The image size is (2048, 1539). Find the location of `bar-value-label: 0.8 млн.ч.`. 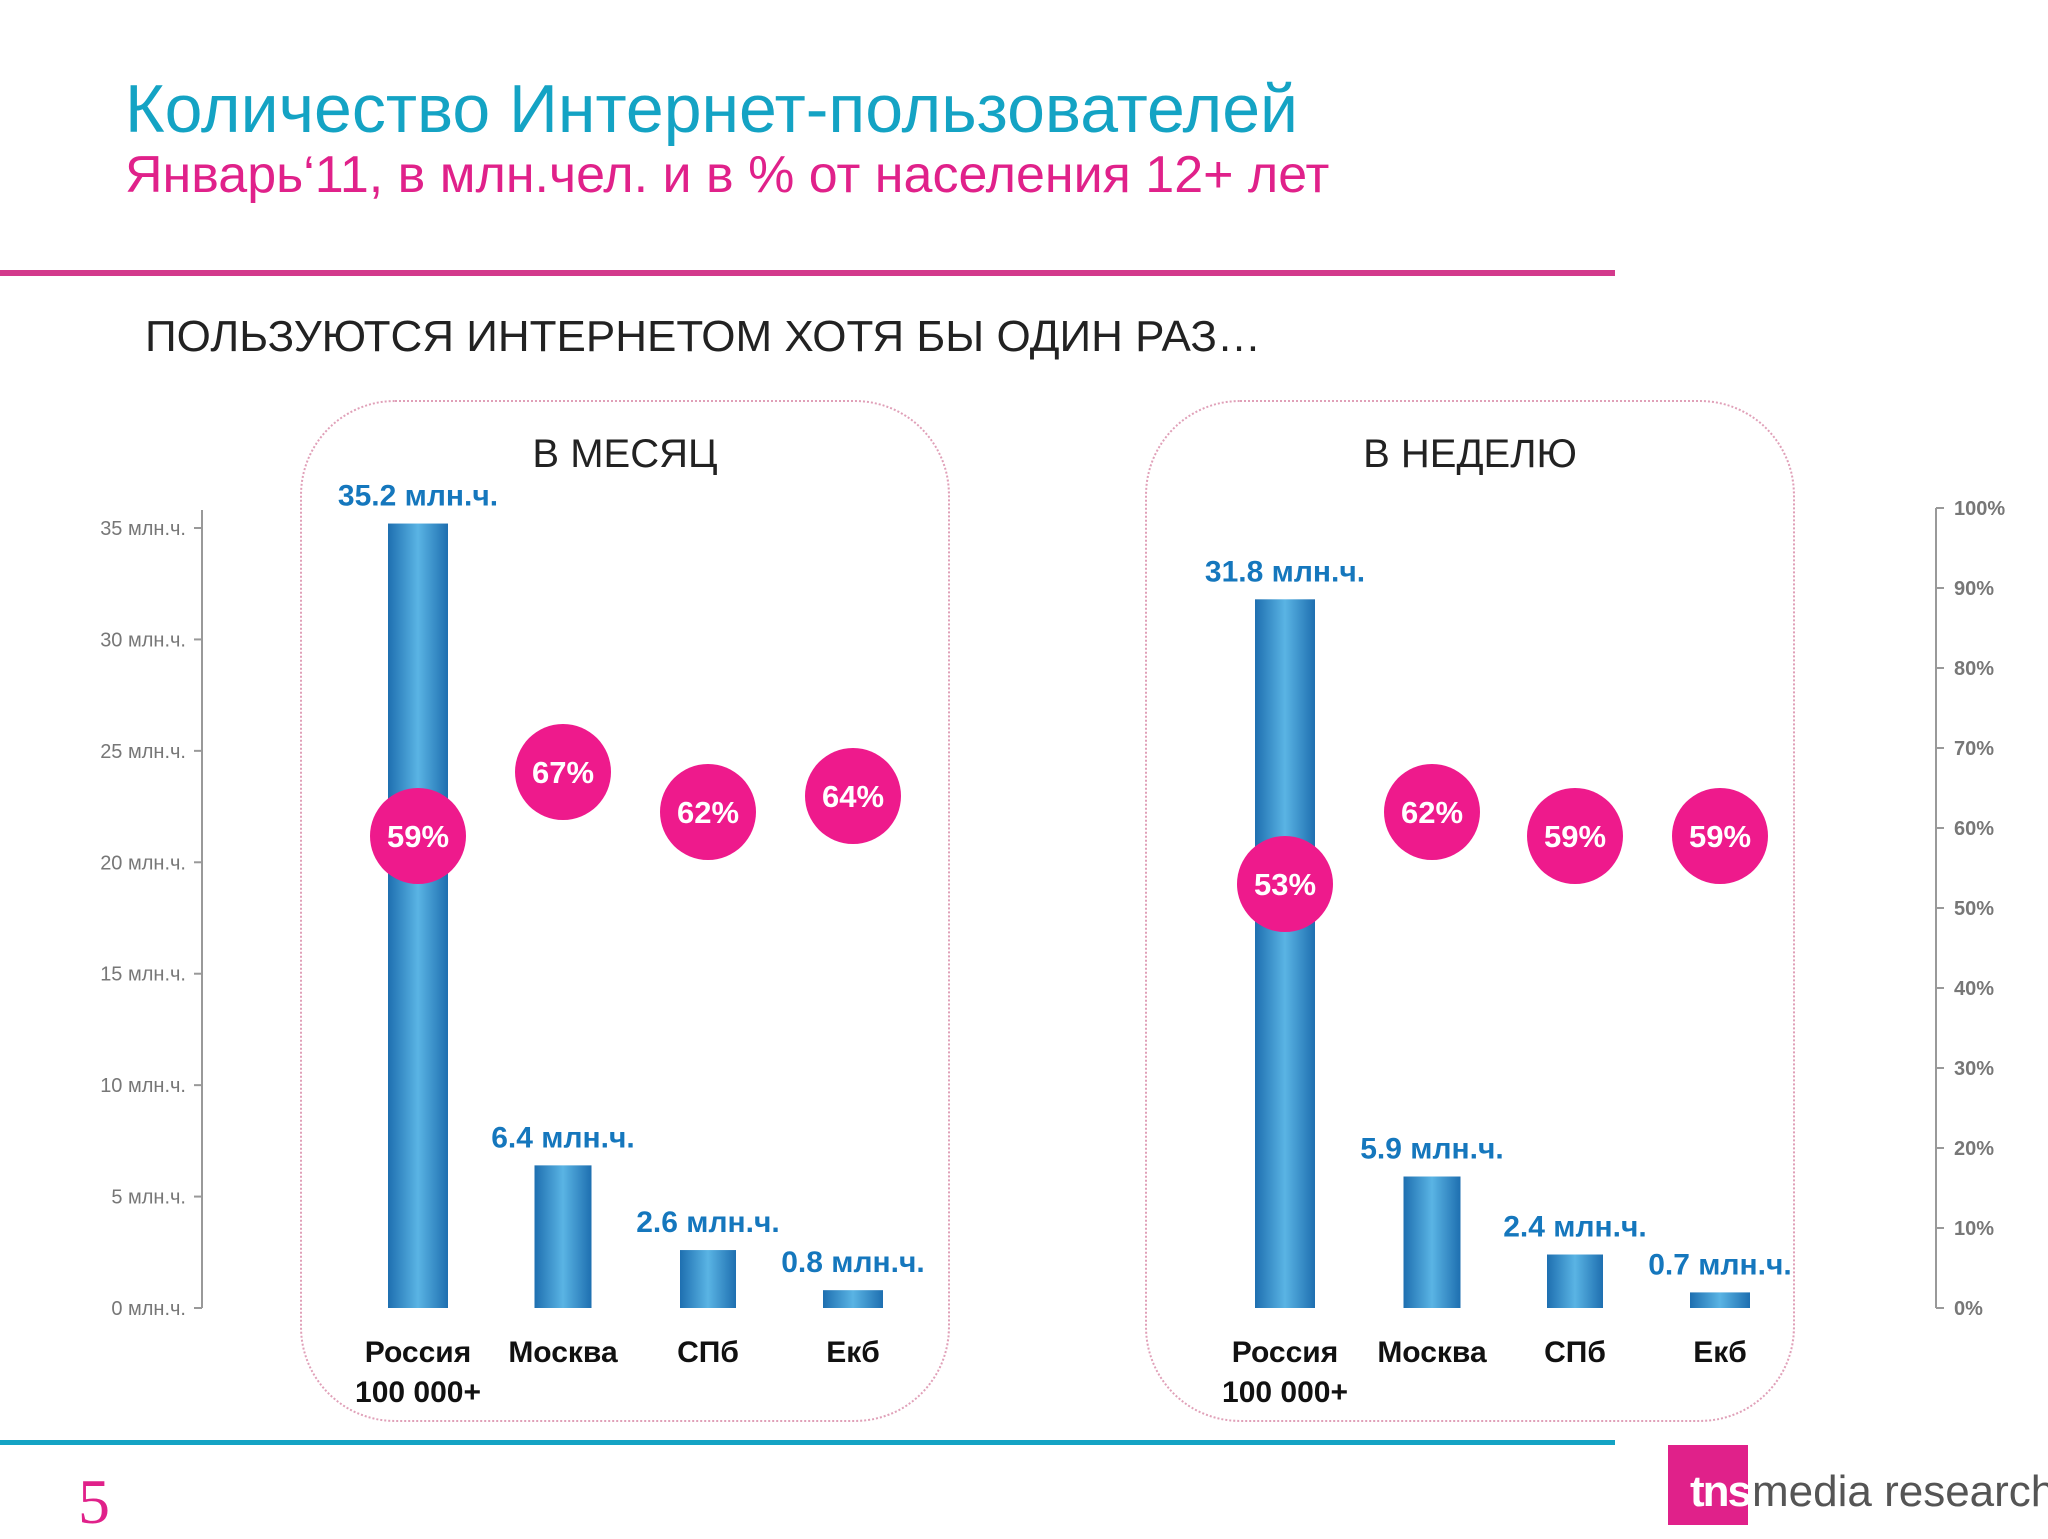

bar-value-label: 0.8 млн.ч. is located at coordinates (853, 1262).